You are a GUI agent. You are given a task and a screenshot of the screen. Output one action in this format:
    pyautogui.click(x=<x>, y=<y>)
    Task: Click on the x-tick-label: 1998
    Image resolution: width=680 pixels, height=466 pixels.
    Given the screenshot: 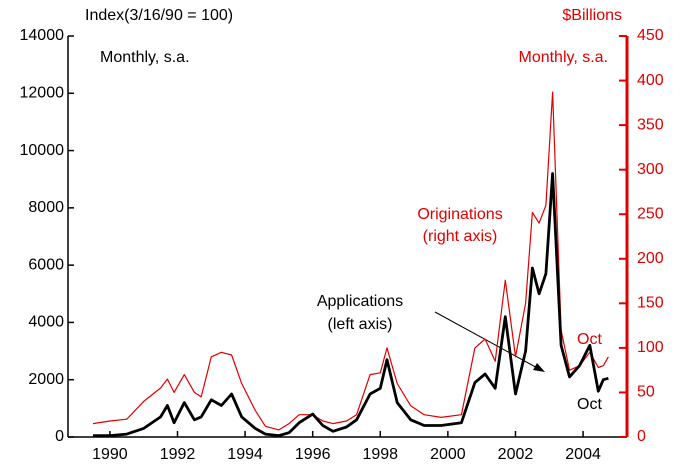 What is the action you would take?
    pyautogui.click(x=380, y=454)
    